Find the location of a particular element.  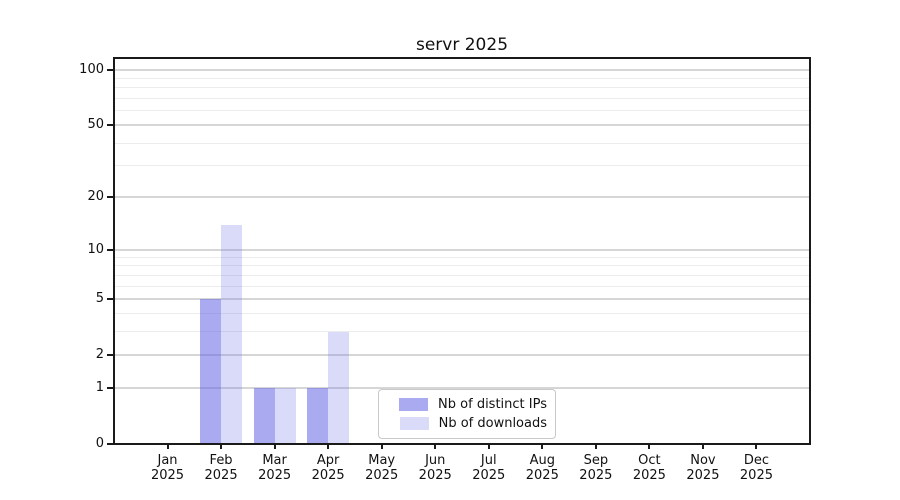

chart-title: servr 2025 is located at coordinates (462, 45).